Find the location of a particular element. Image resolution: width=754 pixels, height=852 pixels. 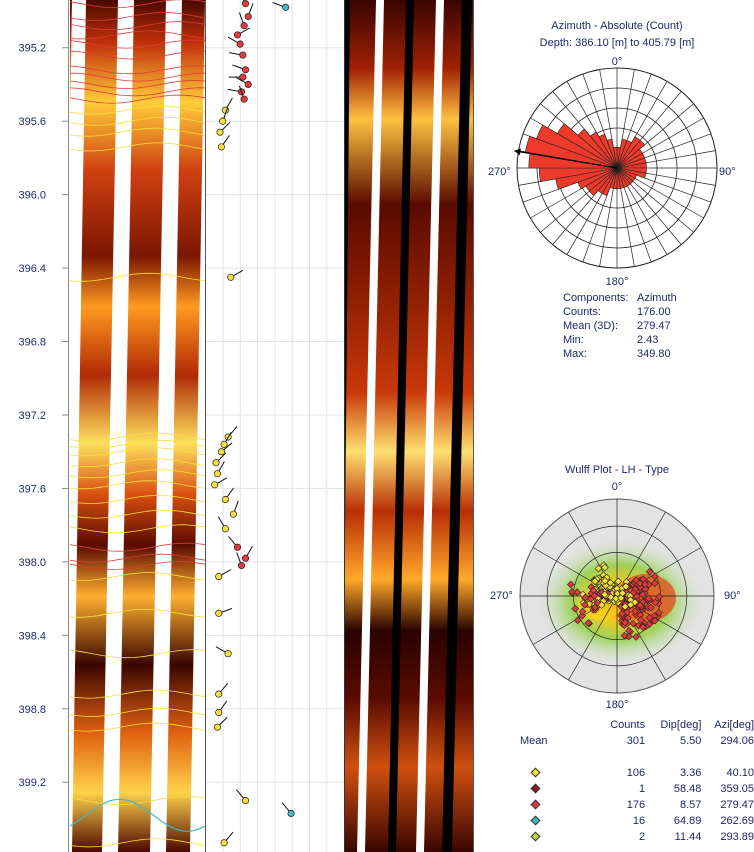

rose-subtitle: Depth: 386.10 [m] to 405.79 [m] is located at coordinates (617, 43).